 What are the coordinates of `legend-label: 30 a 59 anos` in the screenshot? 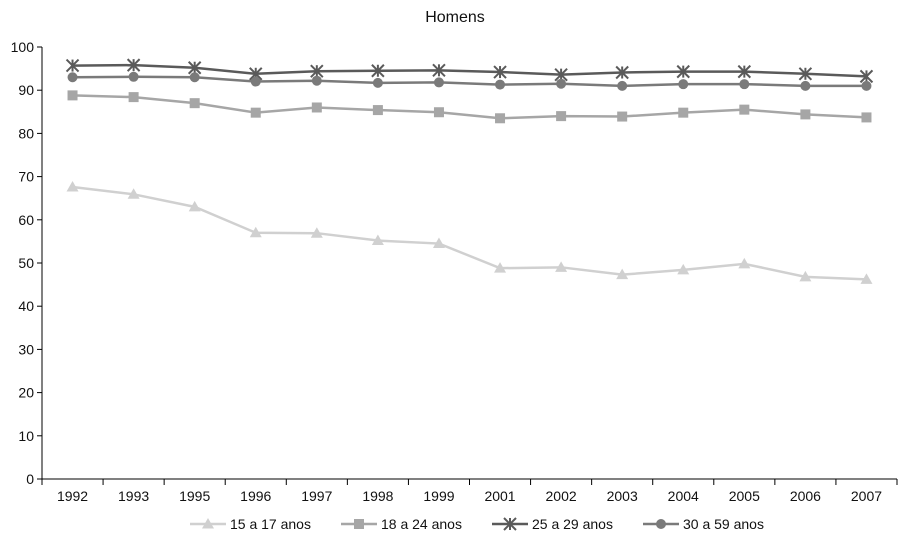 It's located at (723, 524).